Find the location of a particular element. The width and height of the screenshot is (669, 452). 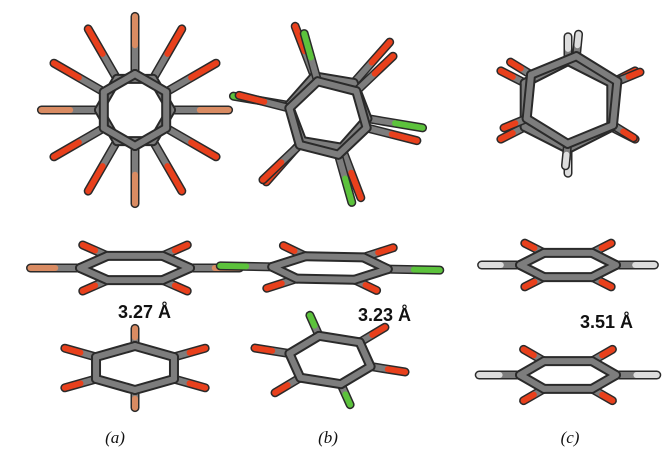

distance-label: 3.51 Å is located at coordinates (606, 322).